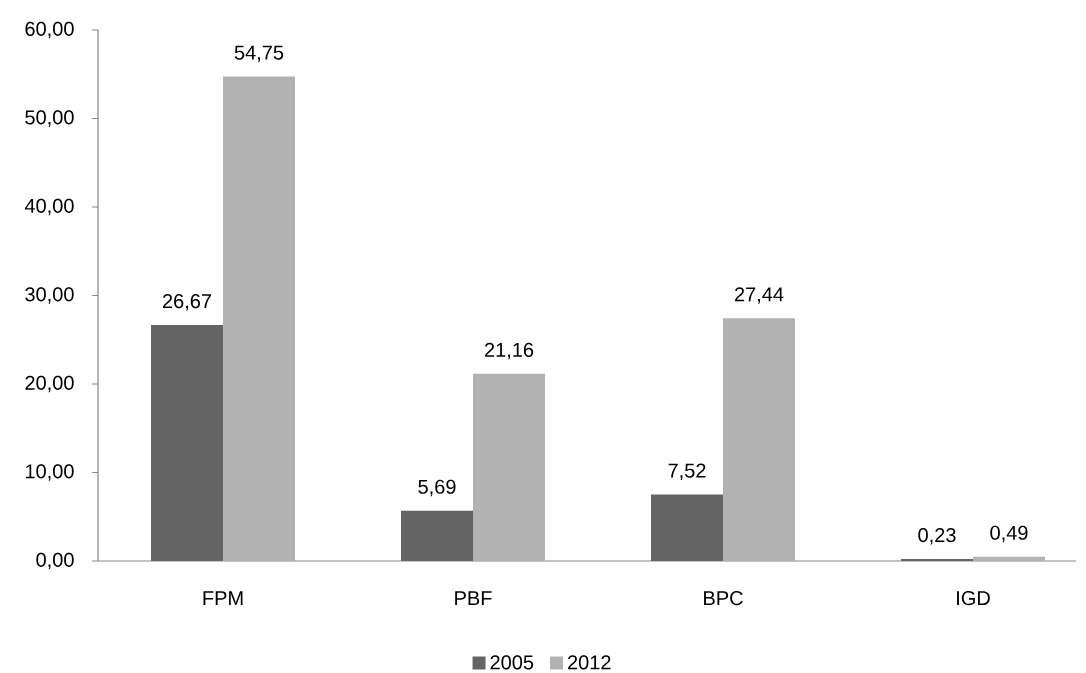 The width and height of the screenshot is (1086, 673). Describe the element at coordinates (49, 295) in the screenshot. I see `y-tick-label: 30,00` at that location.